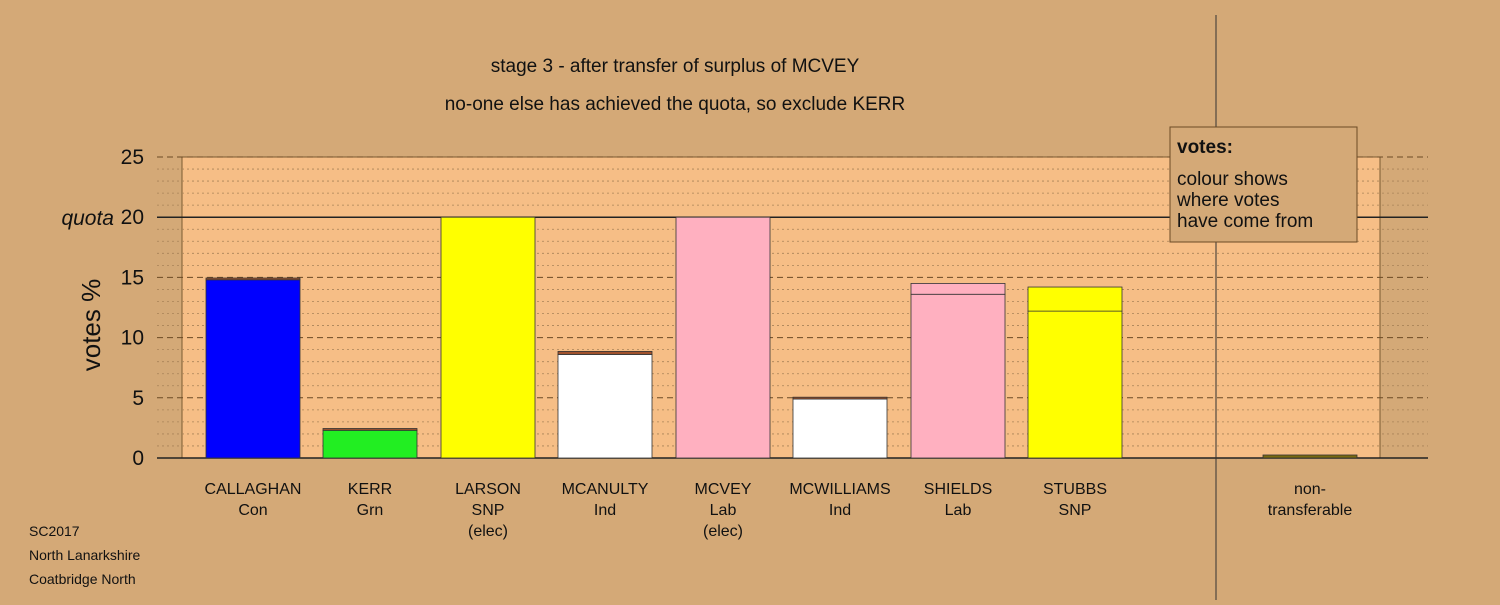 This screenshot has height=605, width=1500. What do you see at coordinates (1227, 200) in the screenshot?
I see `legend-line: where votes` at bounding box center [1227, 200].